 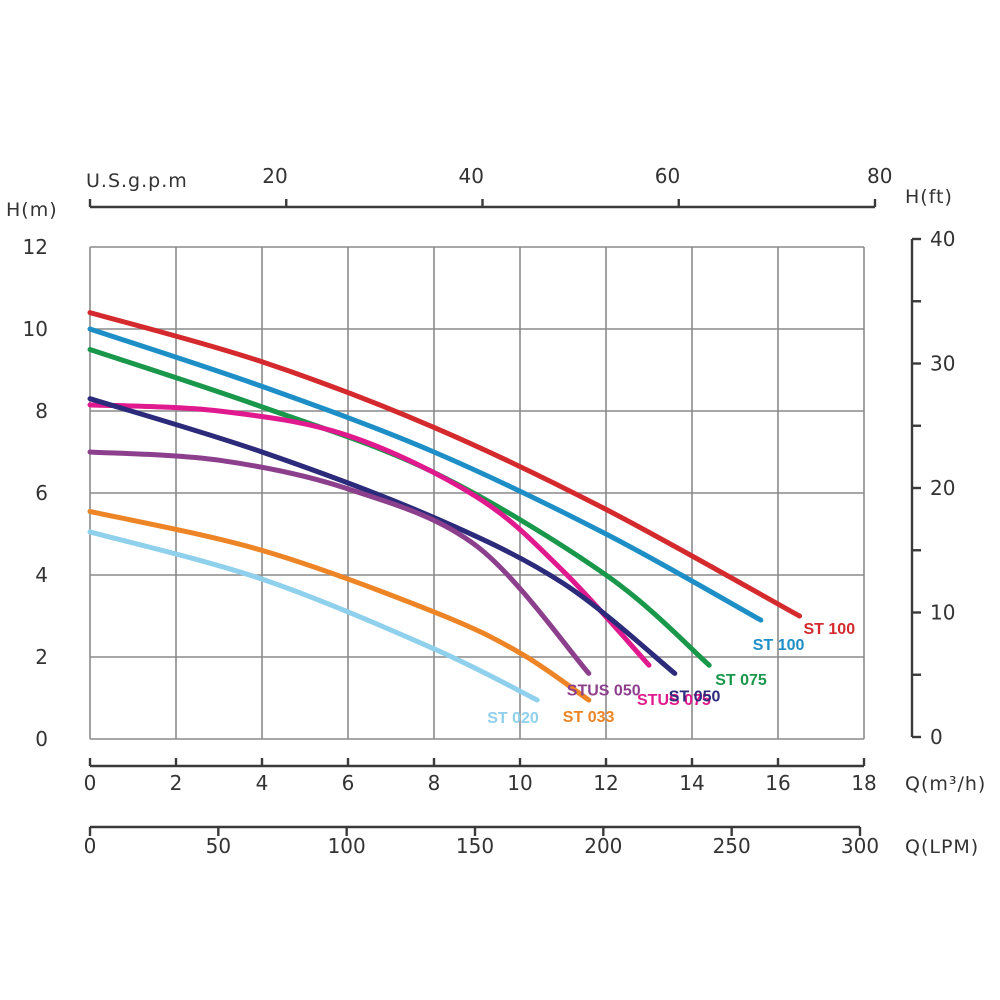 I want to click on x-tick-label-4: 8, so click(x=434, y=783).